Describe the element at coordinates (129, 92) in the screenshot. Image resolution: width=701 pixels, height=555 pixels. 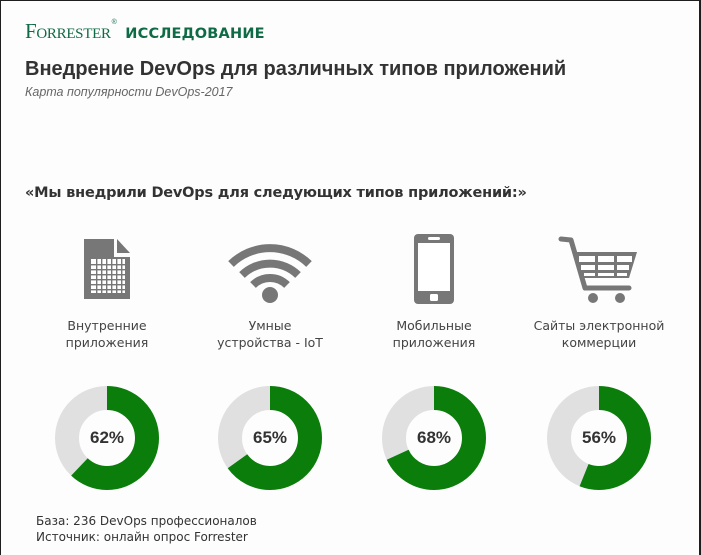
I see `page-subtitle: Карта популярности DevOps-2017` at that location.